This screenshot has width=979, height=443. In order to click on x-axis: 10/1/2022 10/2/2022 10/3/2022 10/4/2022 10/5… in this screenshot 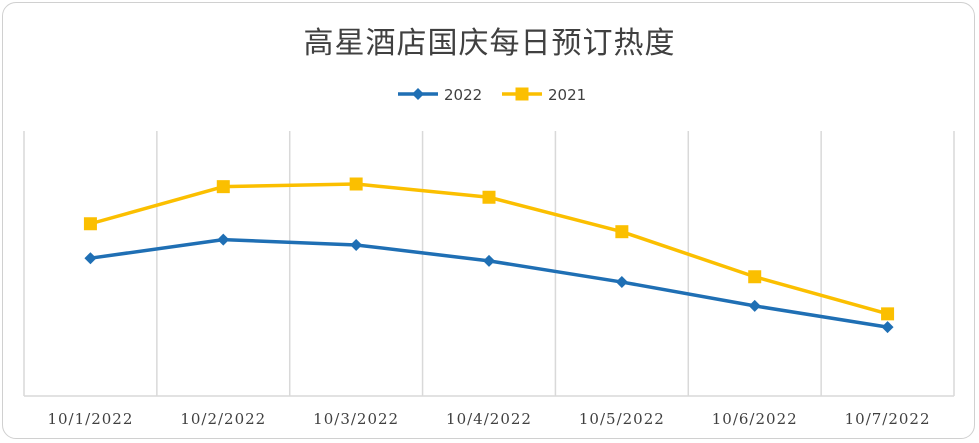, I will do `click(489, 411)`.